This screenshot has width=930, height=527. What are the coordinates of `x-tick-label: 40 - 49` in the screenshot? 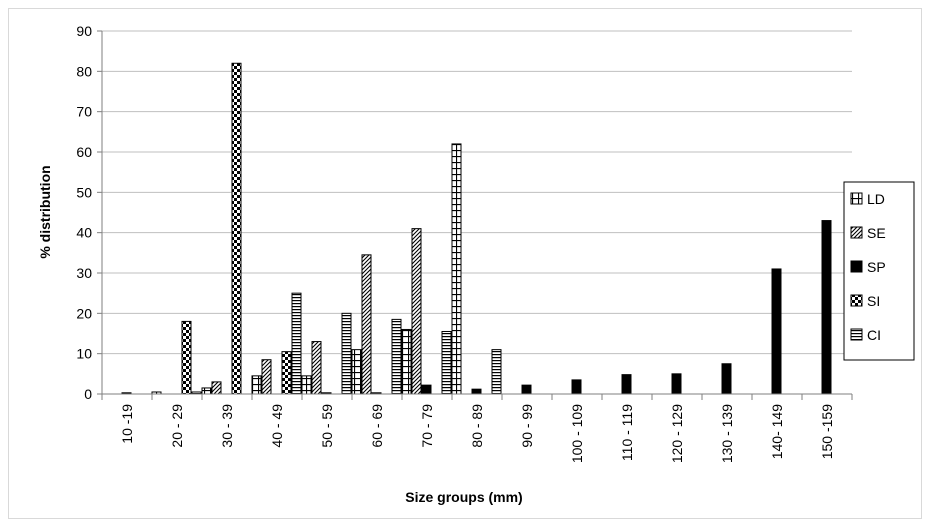 It's located at (277, 426).